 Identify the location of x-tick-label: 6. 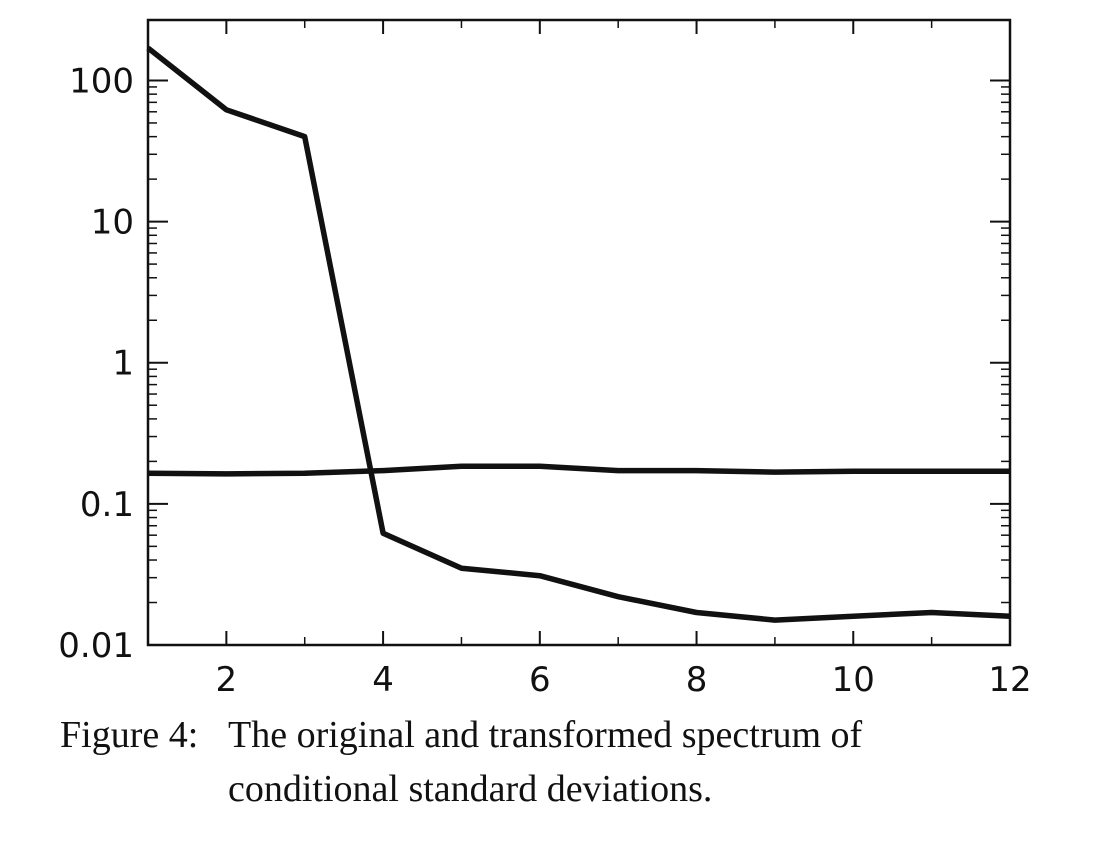
(540, 680).